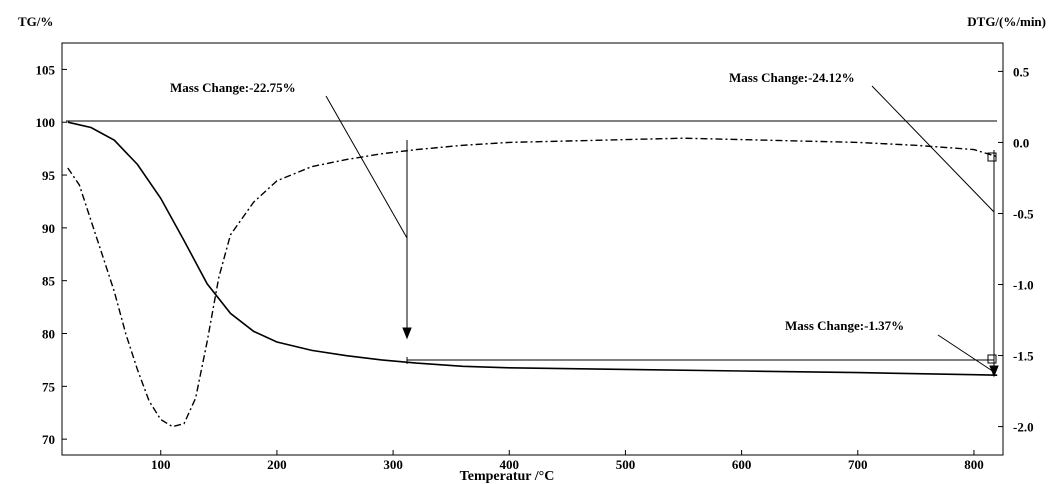 This screenshot has width=1049, height=484. Describe the element at coordinates (858, 464) in the screenshot. I see `x-tick-label: 700` at that location.